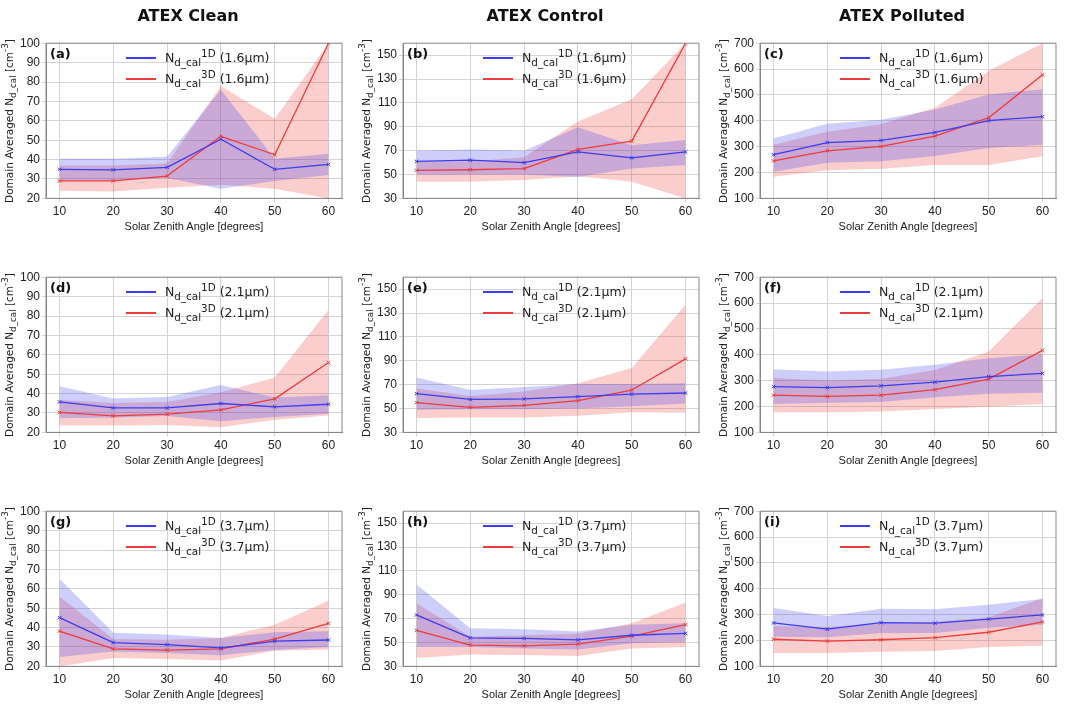 The image size is (1070, 719). Describe the element at coordinates (772, 522) in the screenshot. I see `annotation: (i)` at that location.